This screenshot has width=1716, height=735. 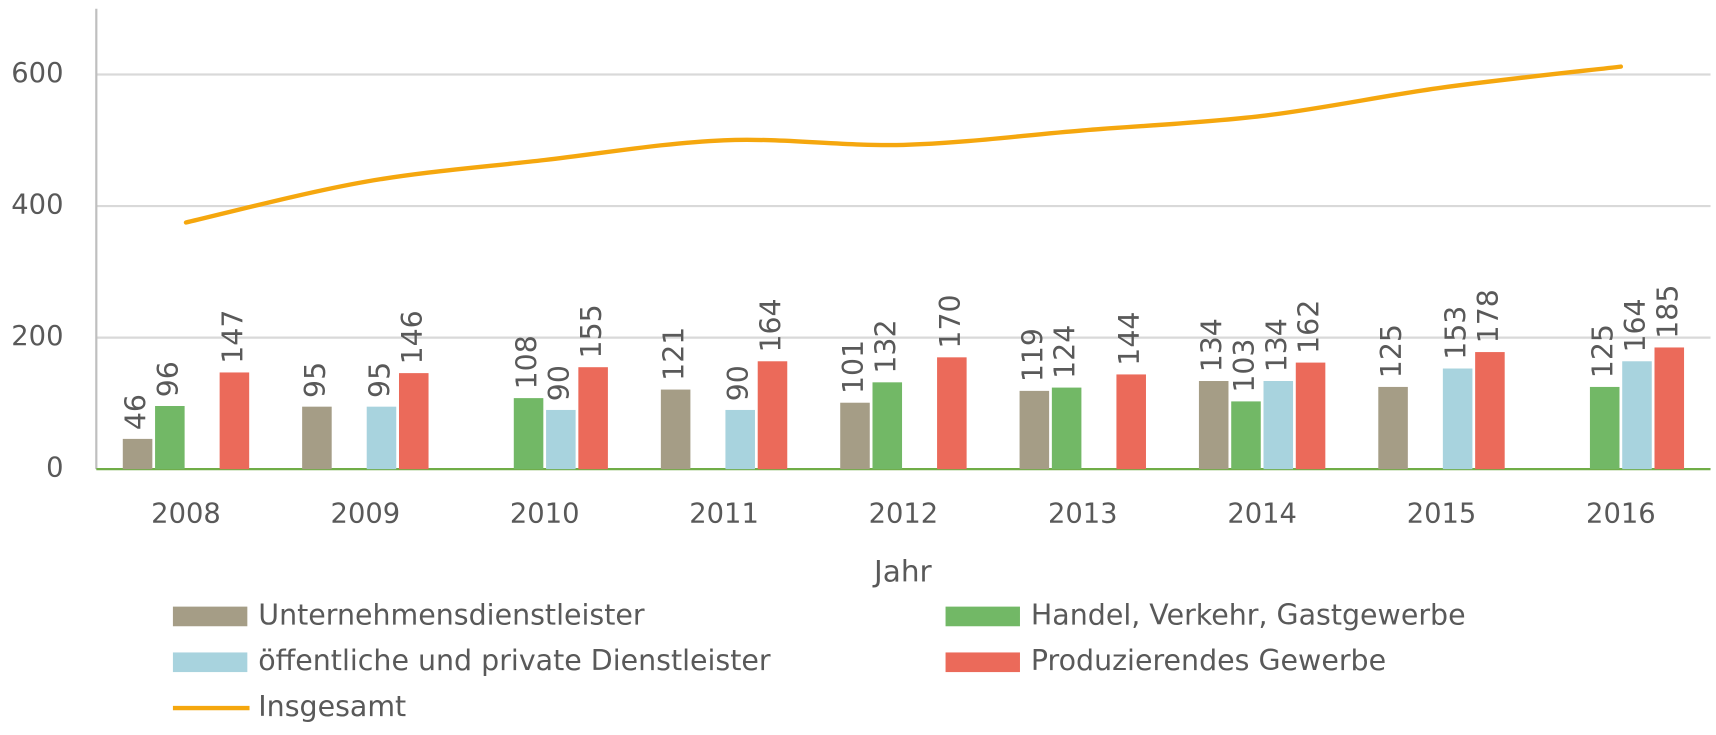 I want to click on legend-label: Unternehmensdienstleister, so click(x=451, y=614).